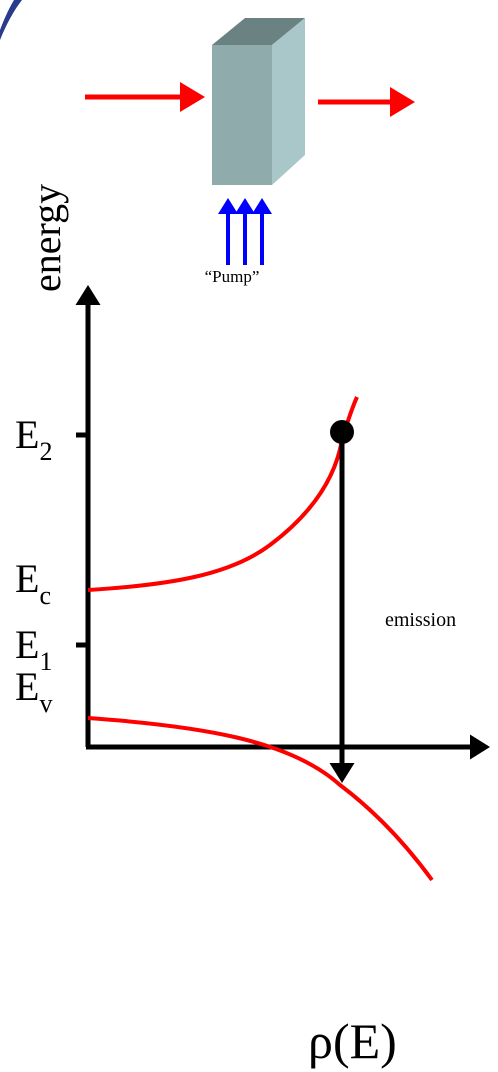 This screenshot has height=1072, width=498. I want to click on corner-swoosh, so click(11, 20).